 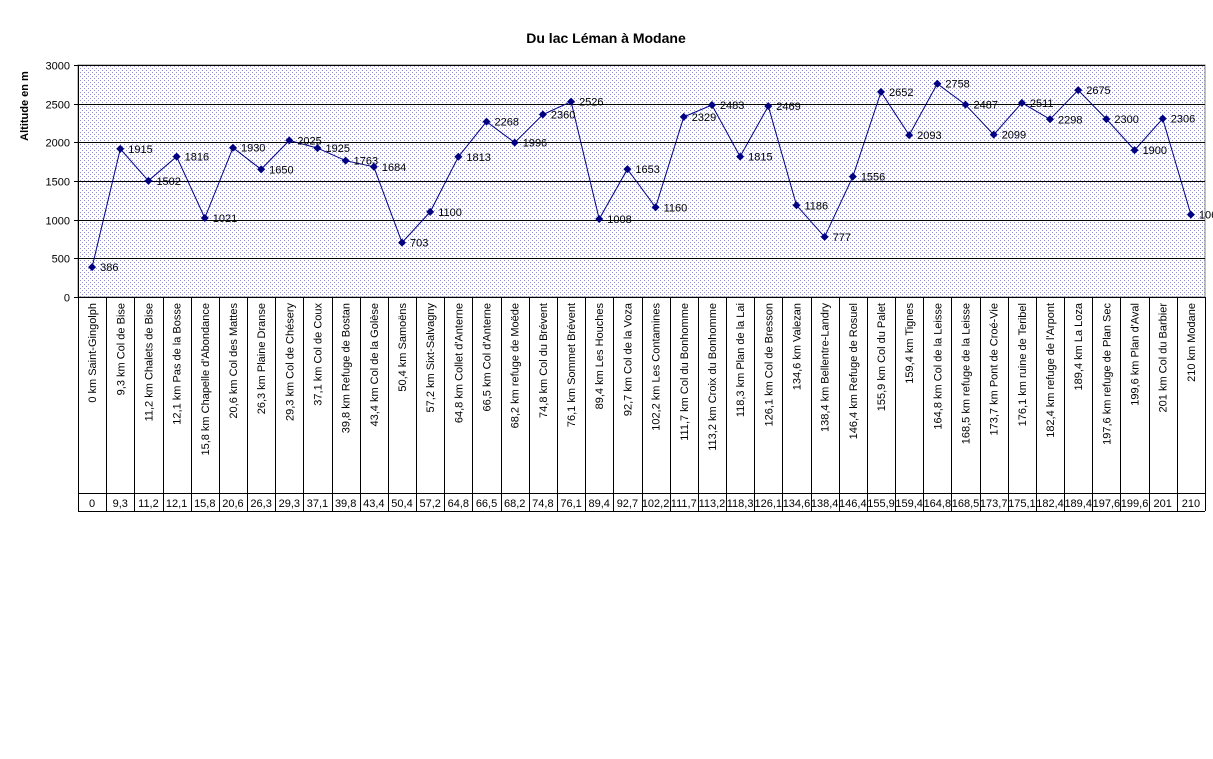 I want to click on data-label: 2511, so click(x=1042, y=104).